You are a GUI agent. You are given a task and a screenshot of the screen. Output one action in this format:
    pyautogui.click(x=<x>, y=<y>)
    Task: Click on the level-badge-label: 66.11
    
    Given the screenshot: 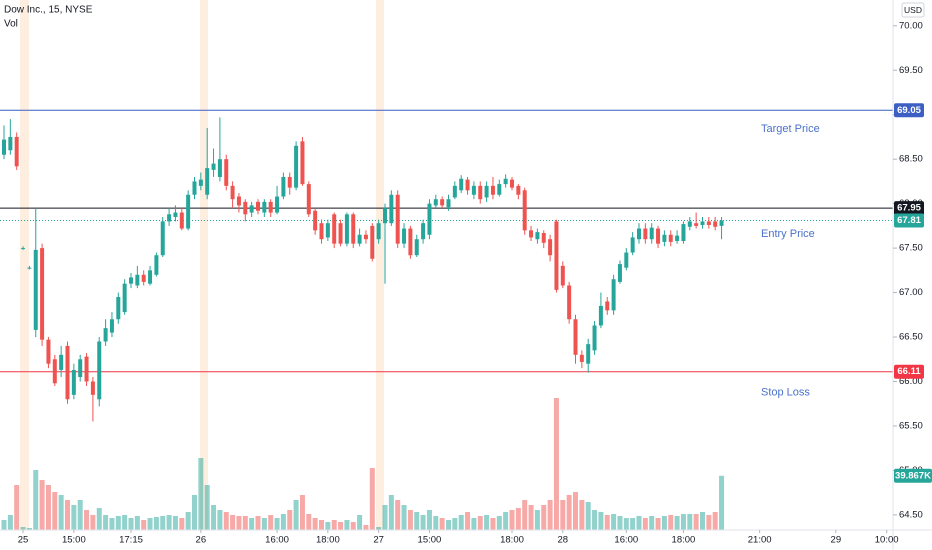 What is the action you would take?
    pyautogui.click(x=909, y=371)
    